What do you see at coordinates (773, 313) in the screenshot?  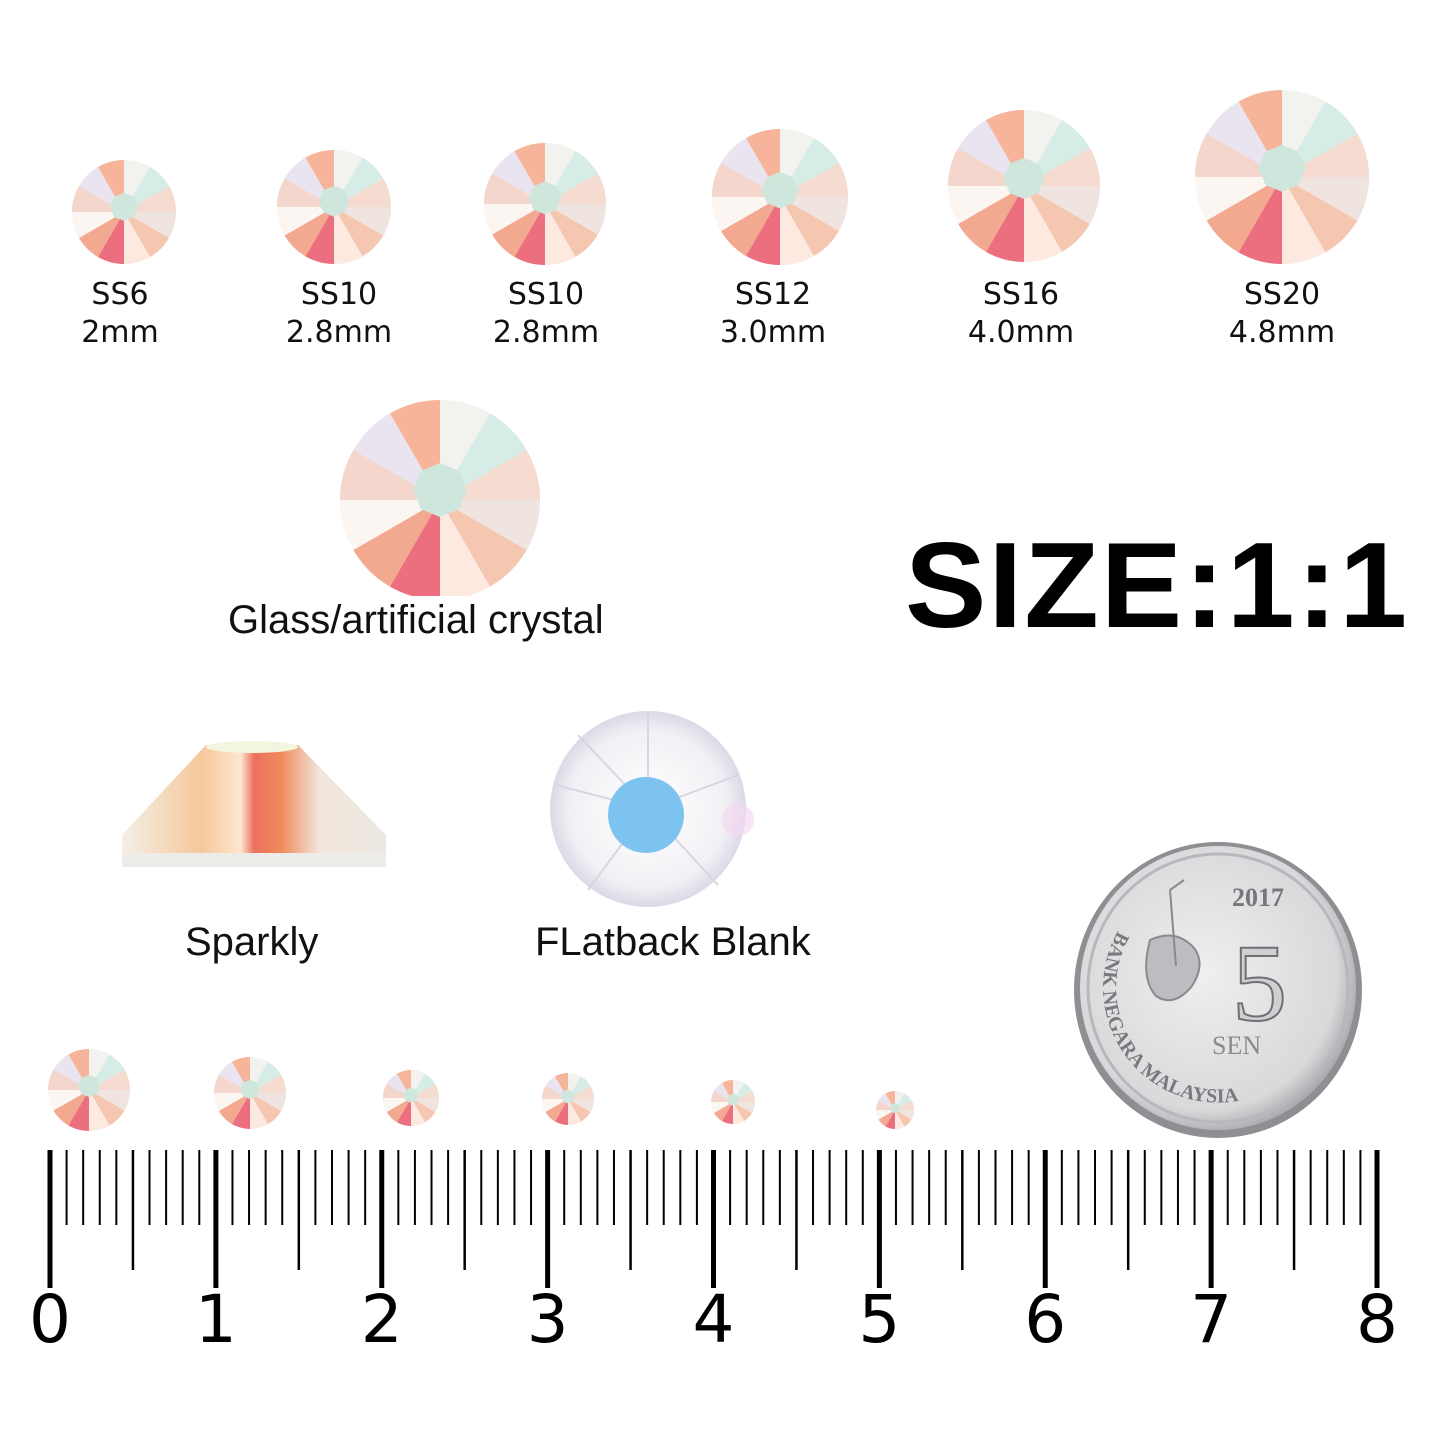 I see `size-label-ss12: SS12 3.0mm` at bounding box center [773, 313].